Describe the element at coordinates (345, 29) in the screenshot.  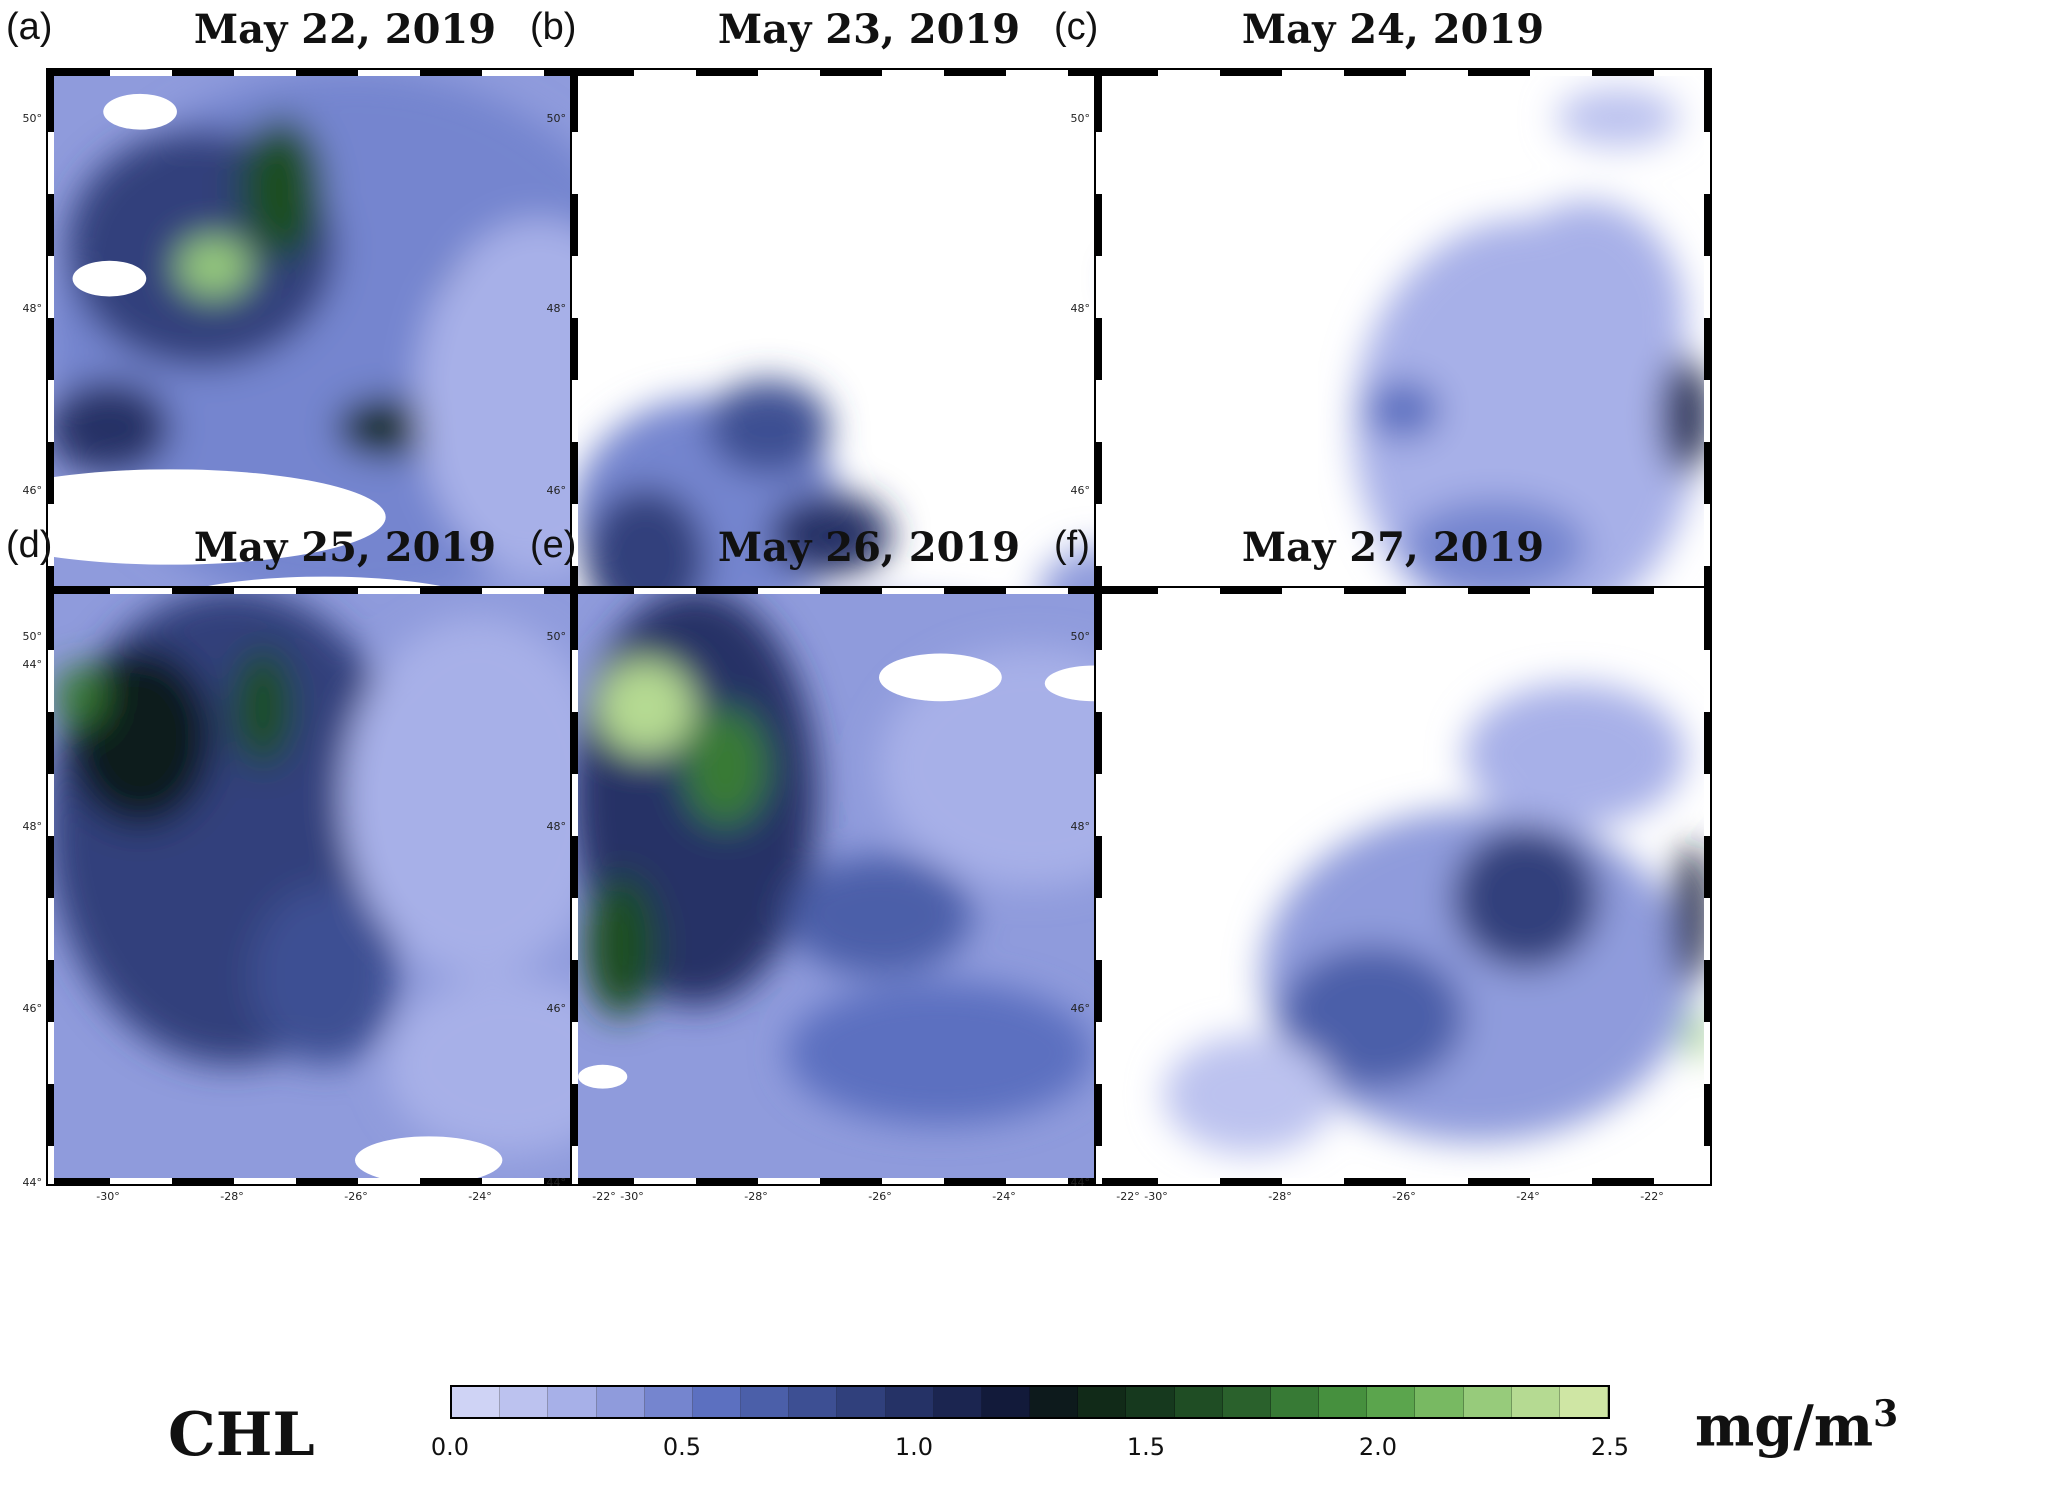
I see `panel-title: May 22, 2019` at that location.